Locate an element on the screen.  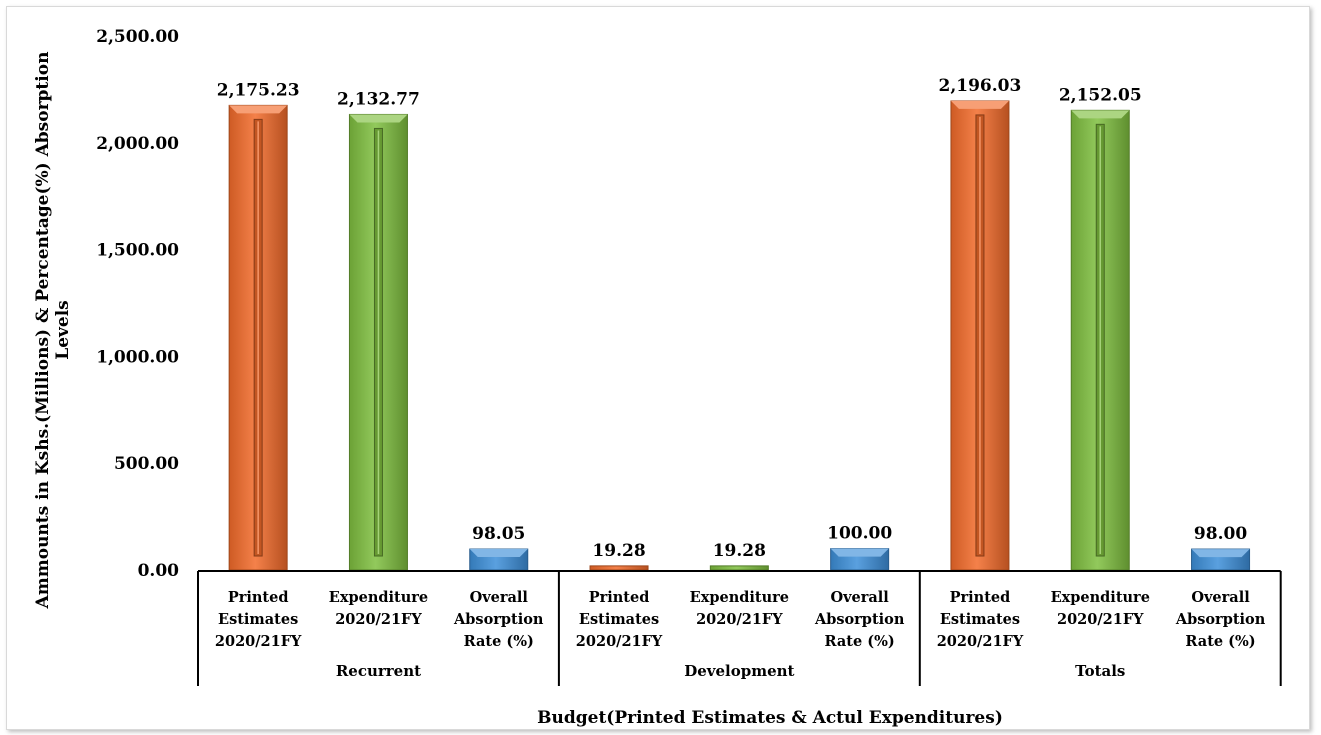
y-tick-label: 1,500.00 is located at coordinates (137, 251).